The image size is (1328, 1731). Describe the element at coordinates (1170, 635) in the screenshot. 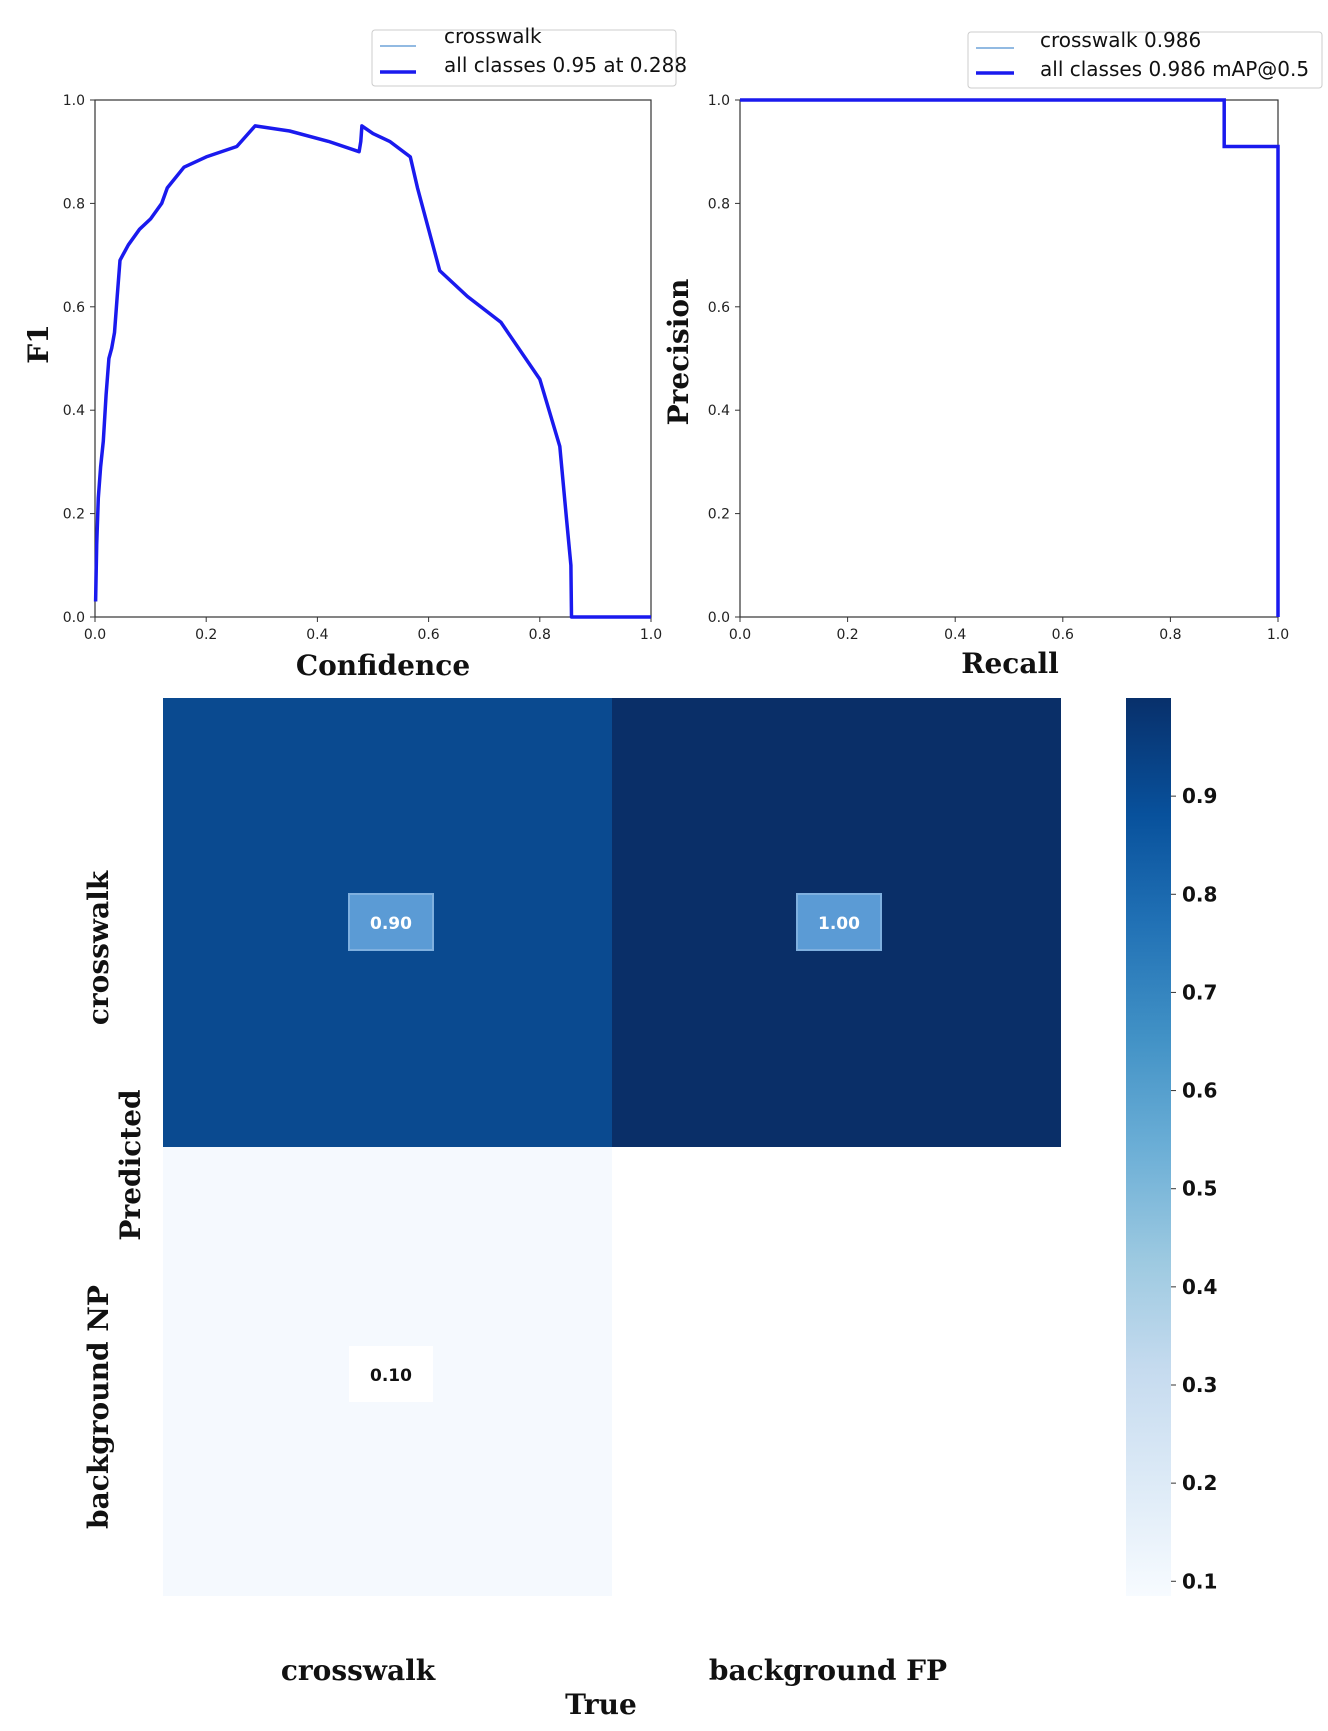

I see `pr-x-tick-label: 0.8` at that location.